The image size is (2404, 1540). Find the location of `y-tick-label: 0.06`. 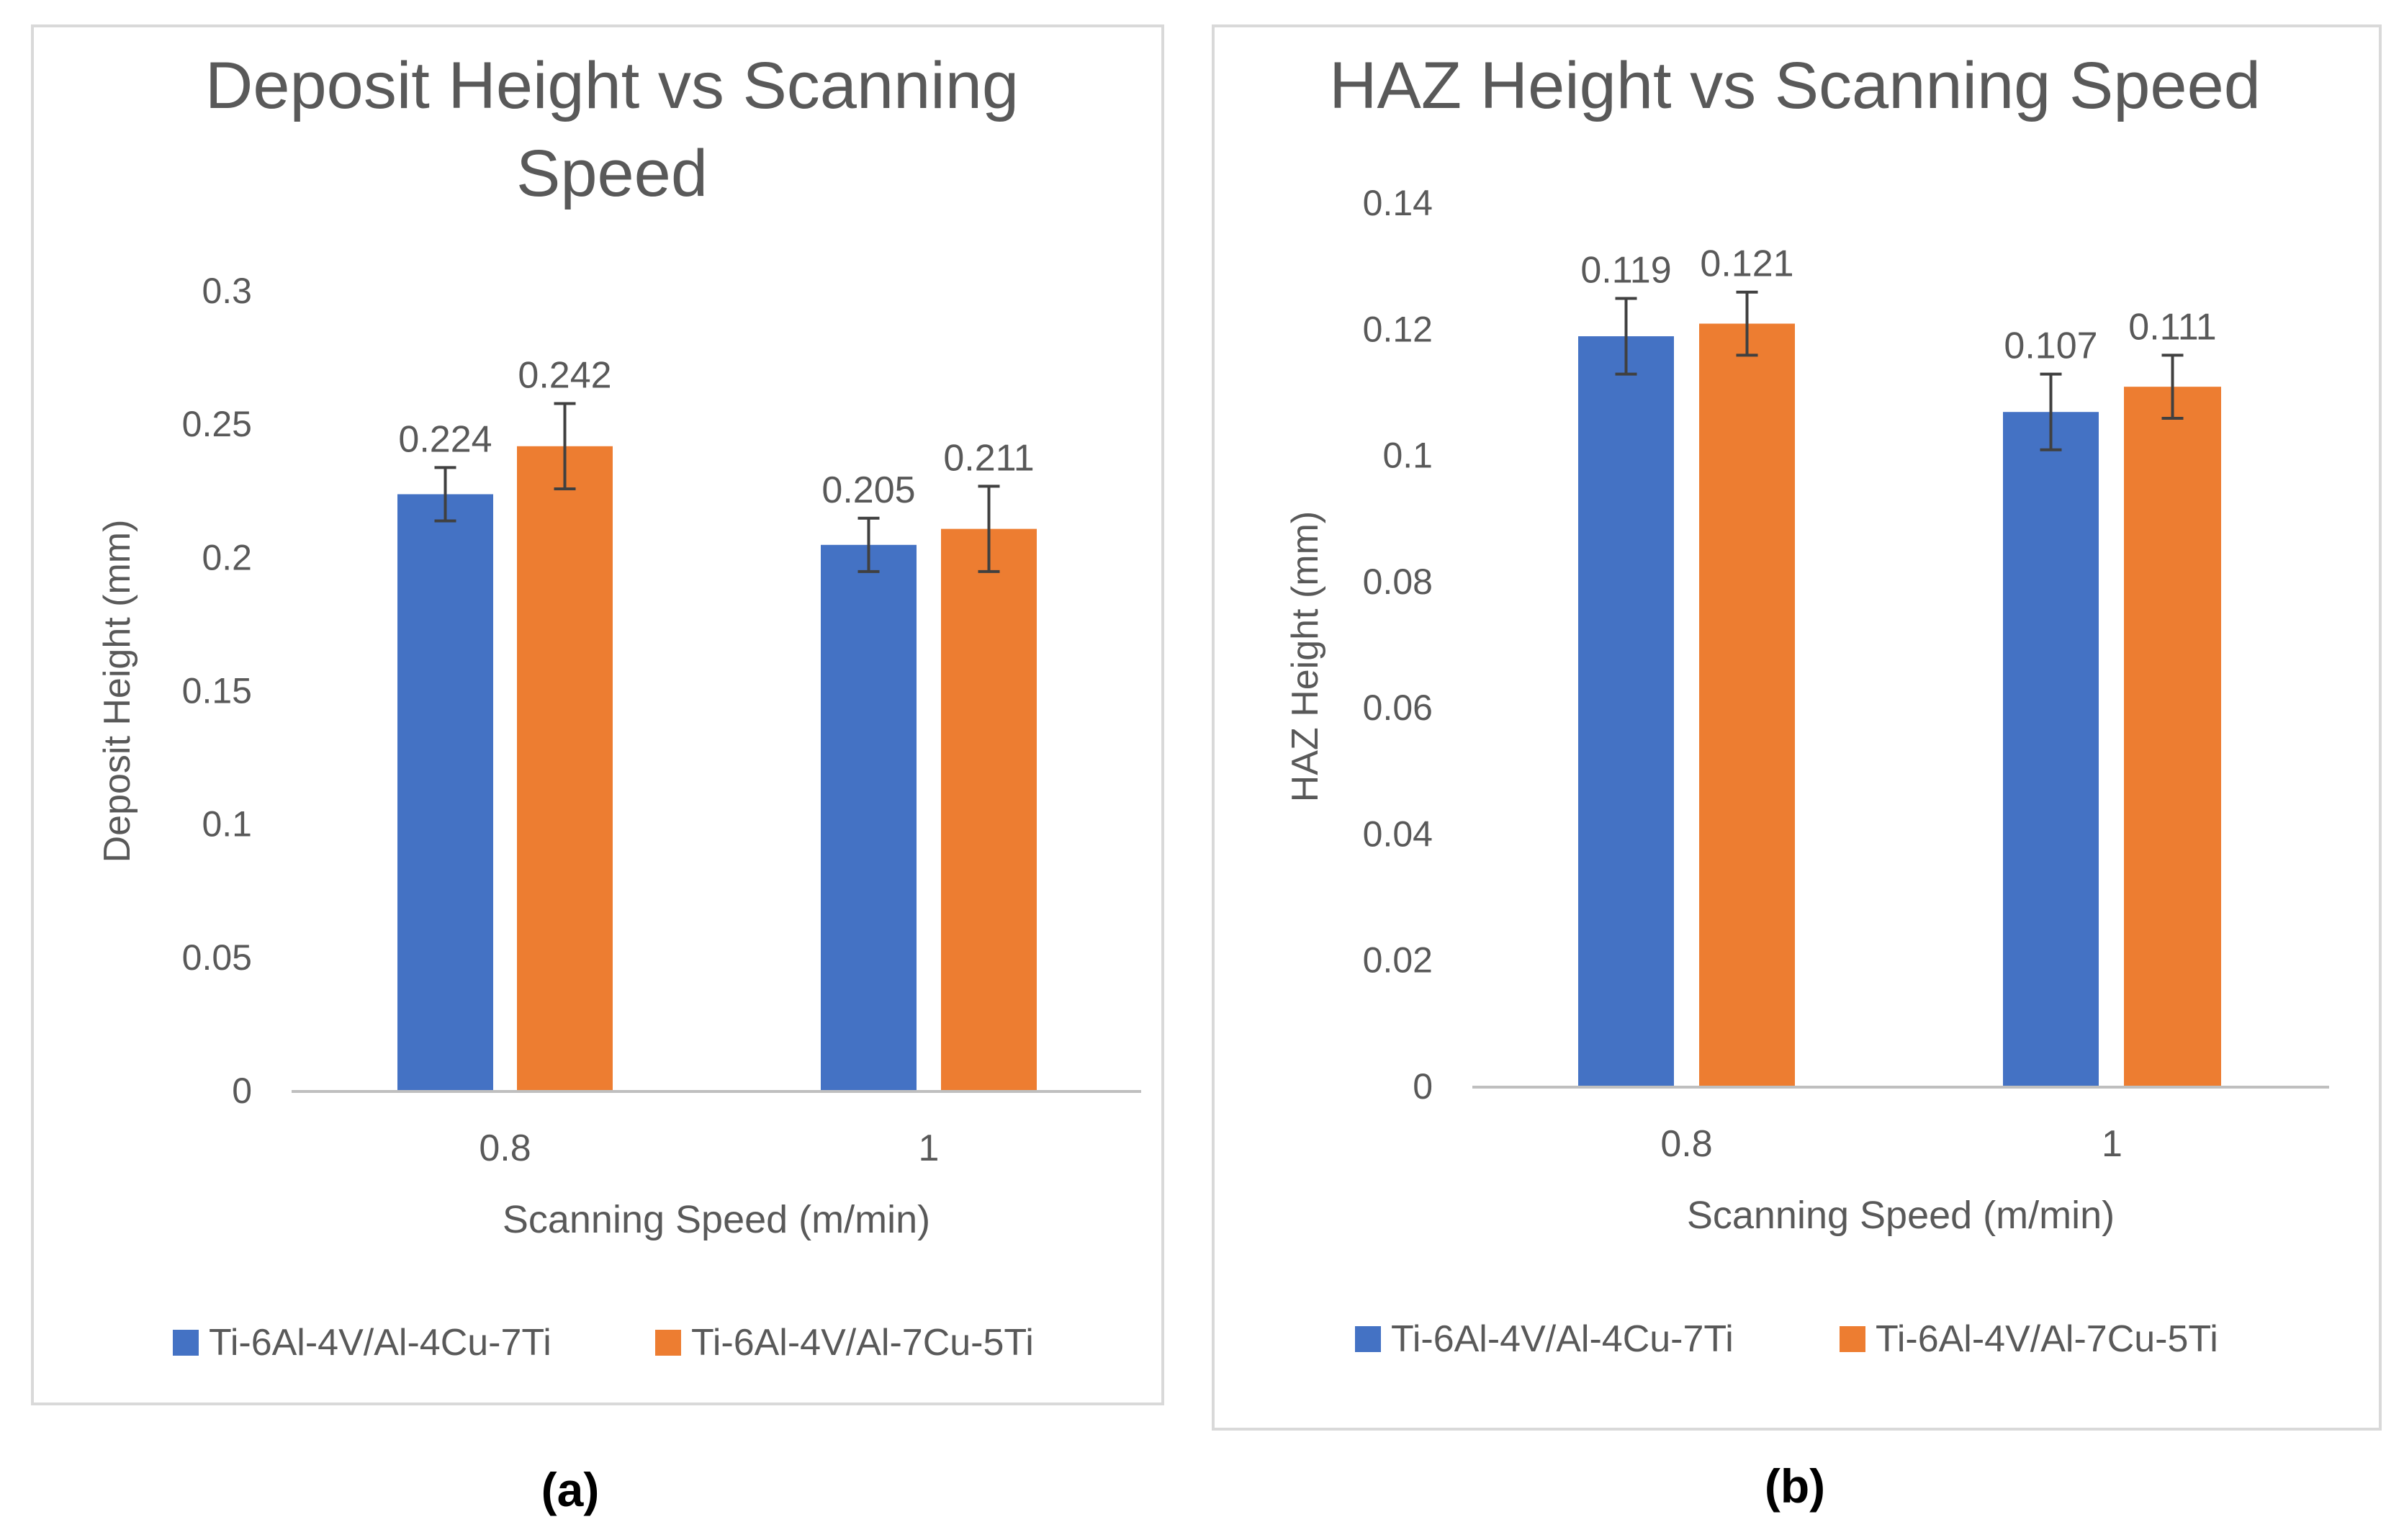

y-tick-label: 0.06 is located at coordinates (1398, 708).